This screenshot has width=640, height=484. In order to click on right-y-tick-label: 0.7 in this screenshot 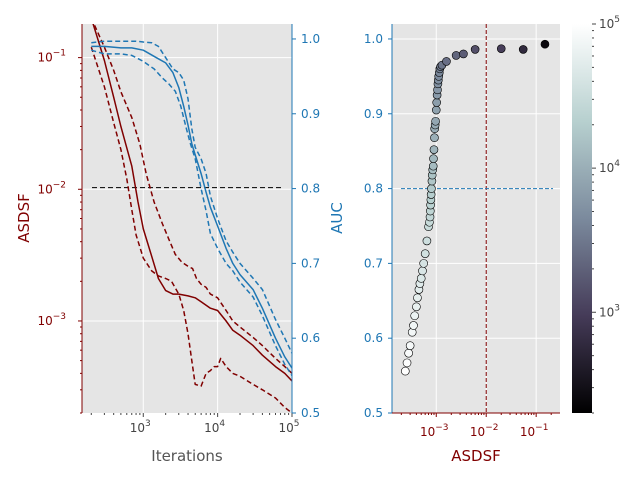, I will do `click(310, 263)`.